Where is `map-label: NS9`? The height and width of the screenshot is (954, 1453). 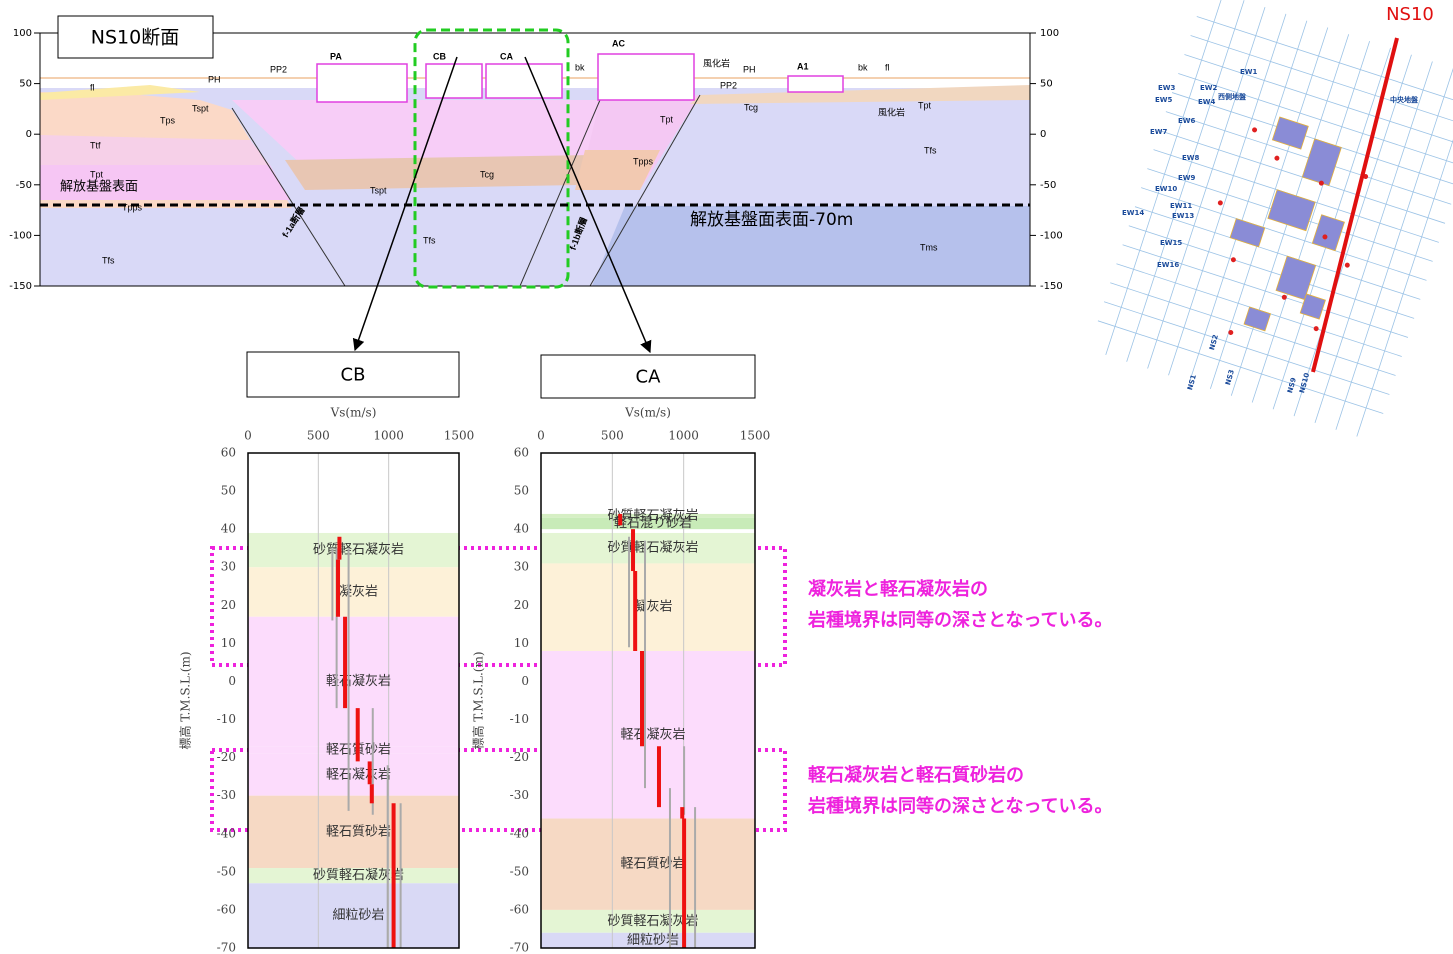 map-label: NS9 is located at coordinates (1292, 385).